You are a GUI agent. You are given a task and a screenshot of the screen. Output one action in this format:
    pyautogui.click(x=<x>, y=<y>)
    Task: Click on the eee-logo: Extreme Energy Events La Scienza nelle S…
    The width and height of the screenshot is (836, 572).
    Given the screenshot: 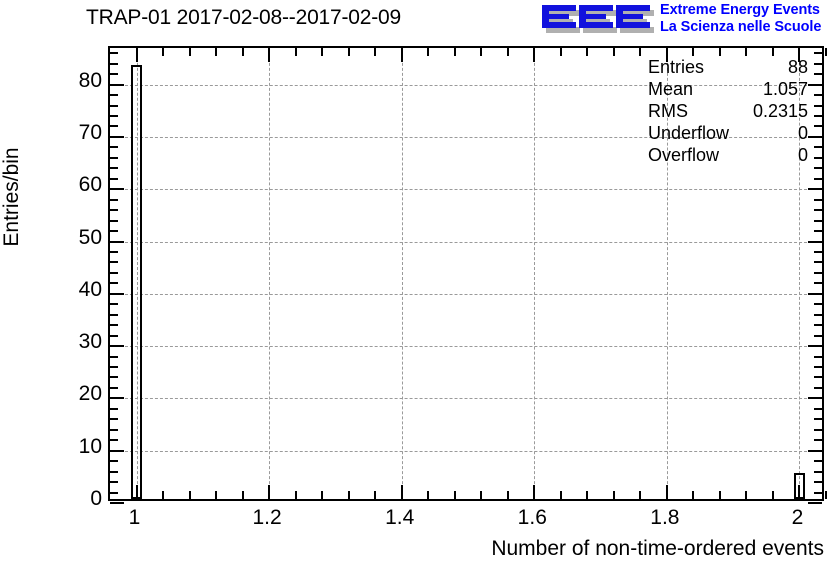 What is the action you would take?
    pyautogui.click(x=686, y=19)
    